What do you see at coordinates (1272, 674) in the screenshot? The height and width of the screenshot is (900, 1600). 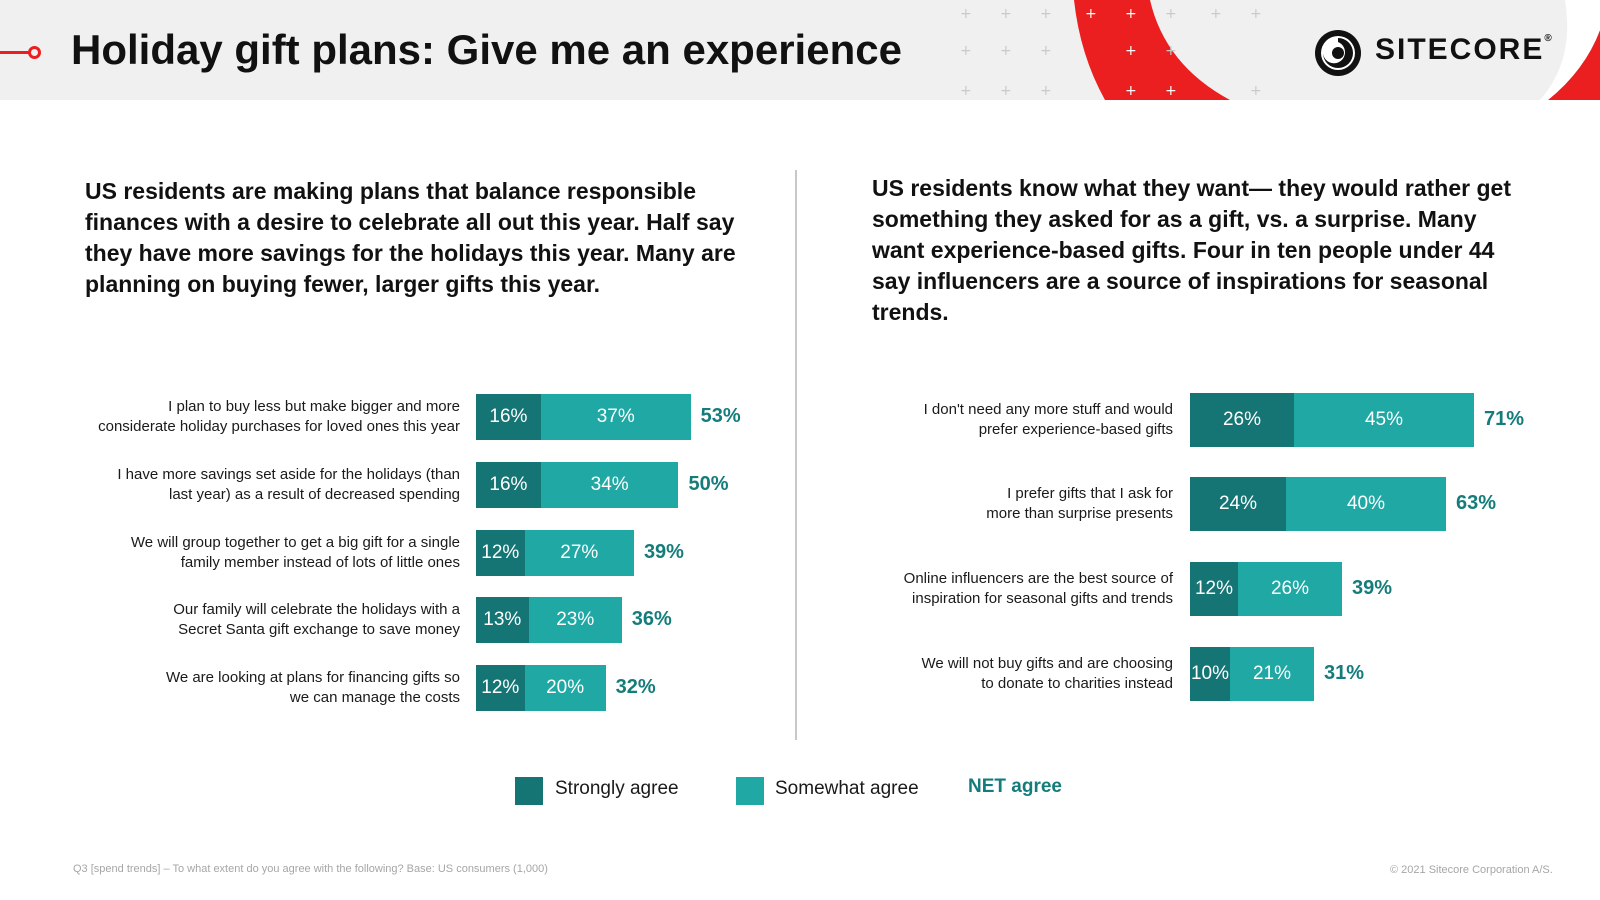 I see `bar-somewhat-agree: 21%` at bounding box center [1272, 674].